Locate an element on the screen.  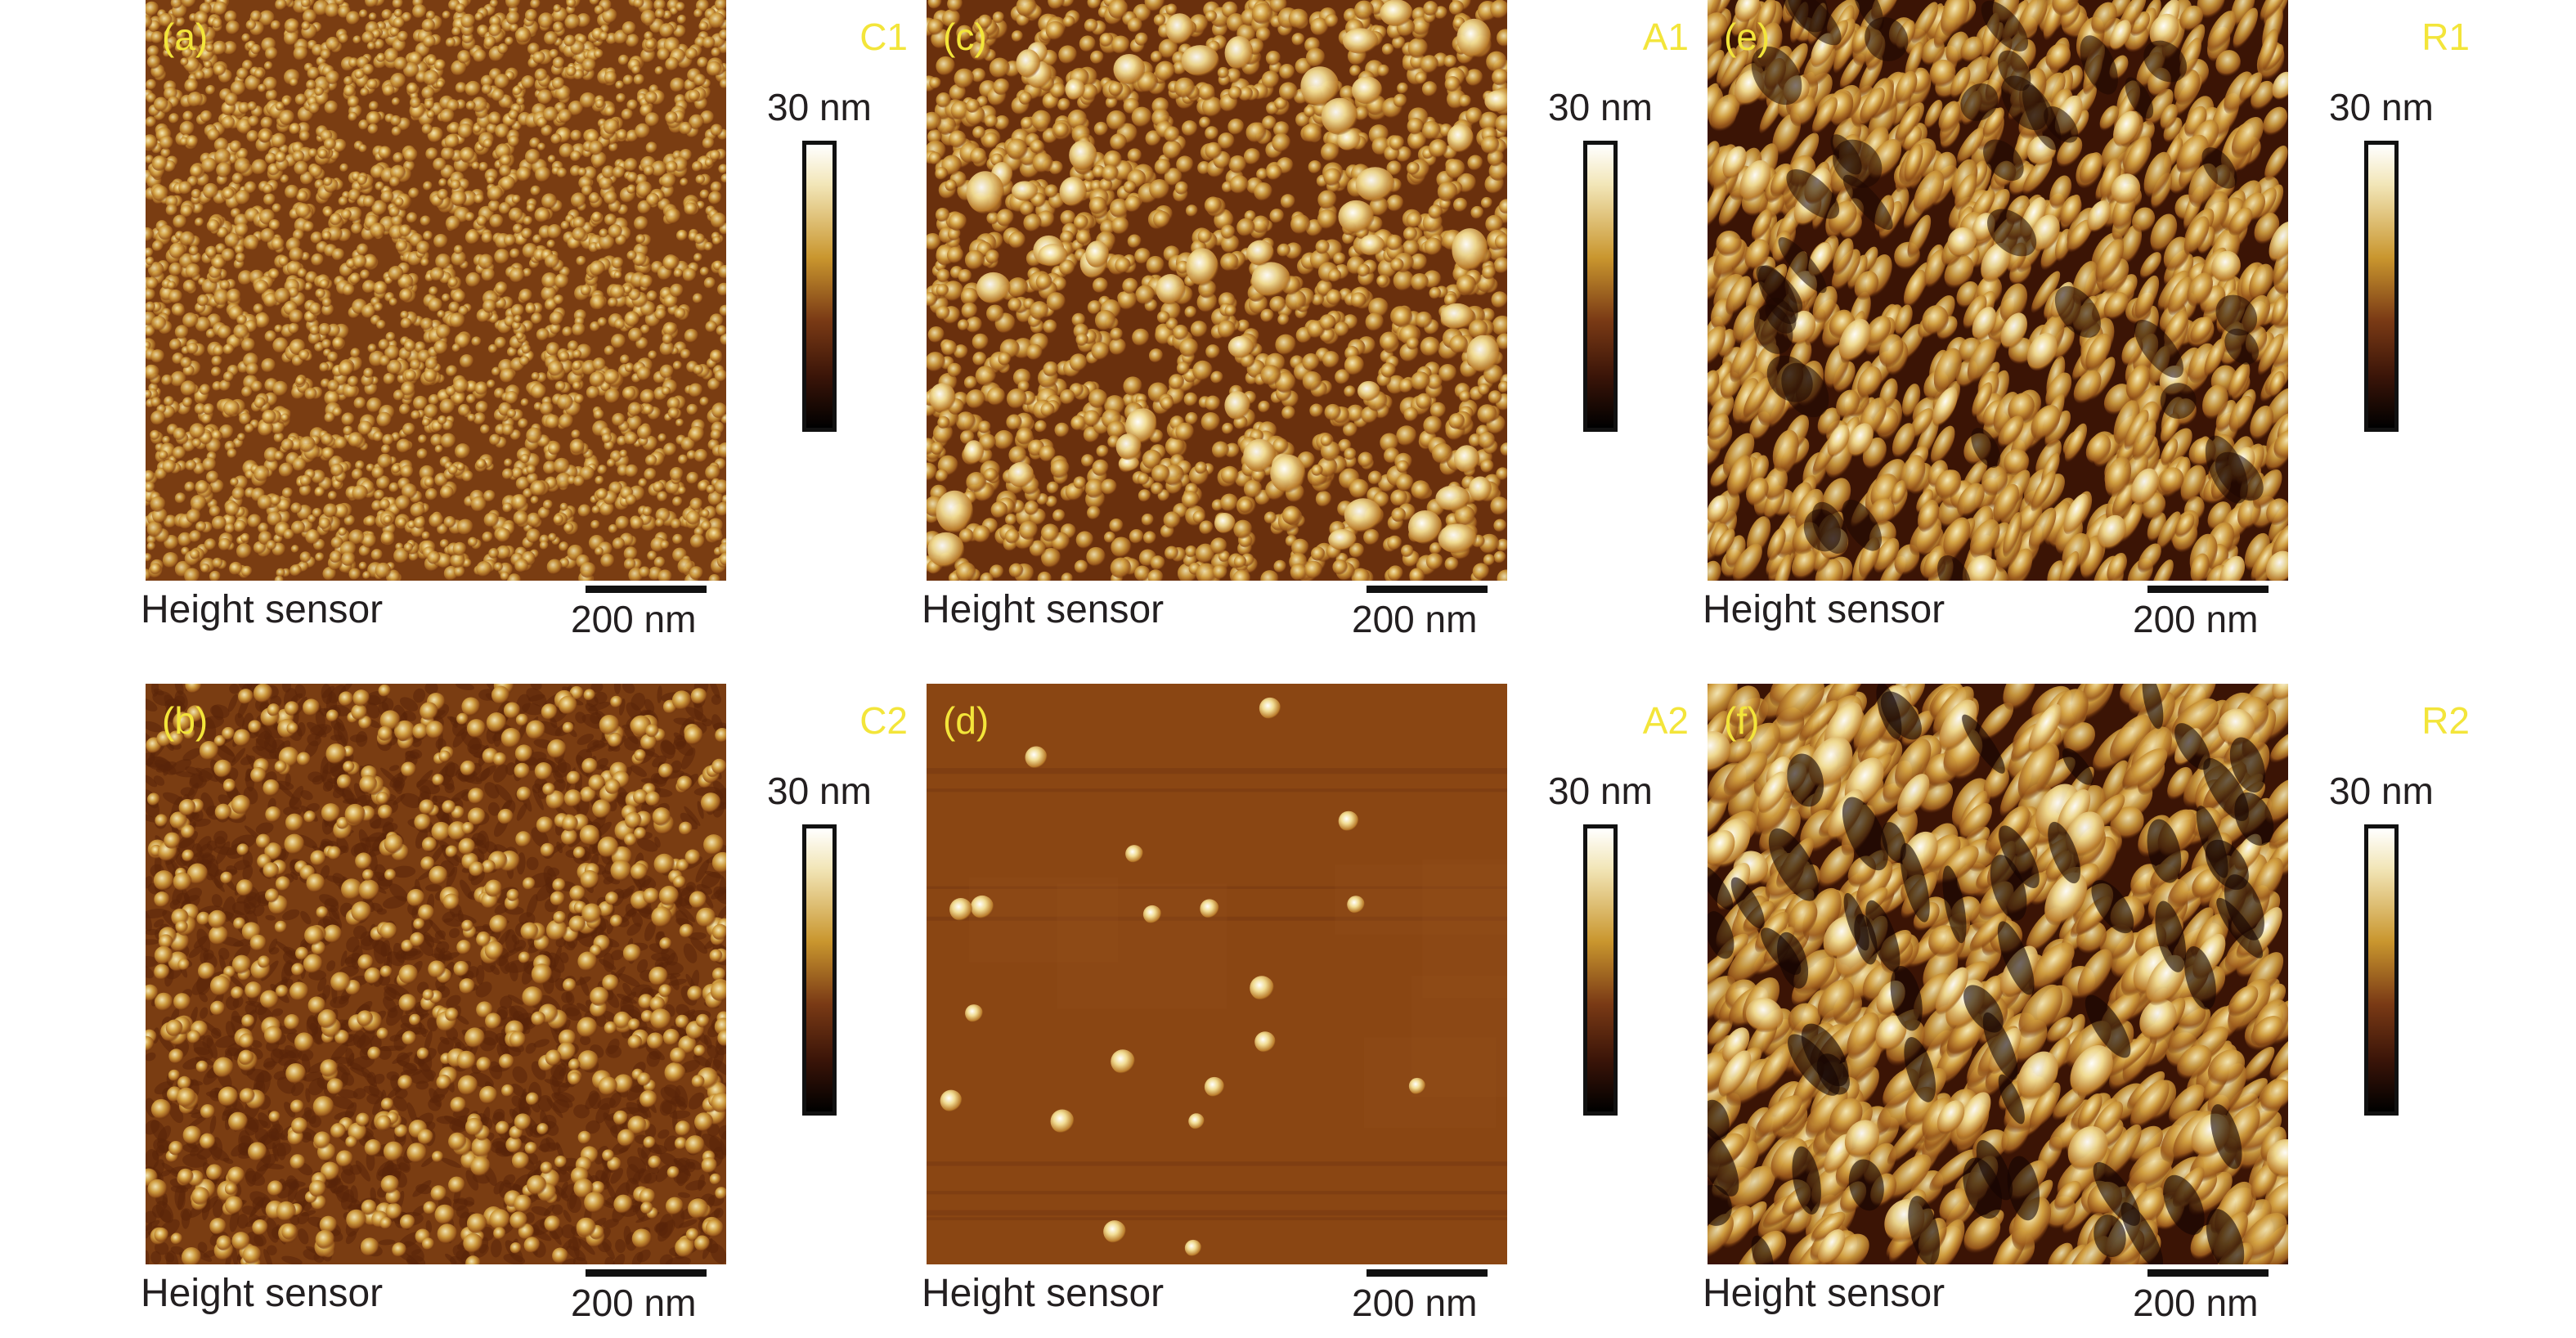
sample-label: A2 is located at coordinates (1666, 720).